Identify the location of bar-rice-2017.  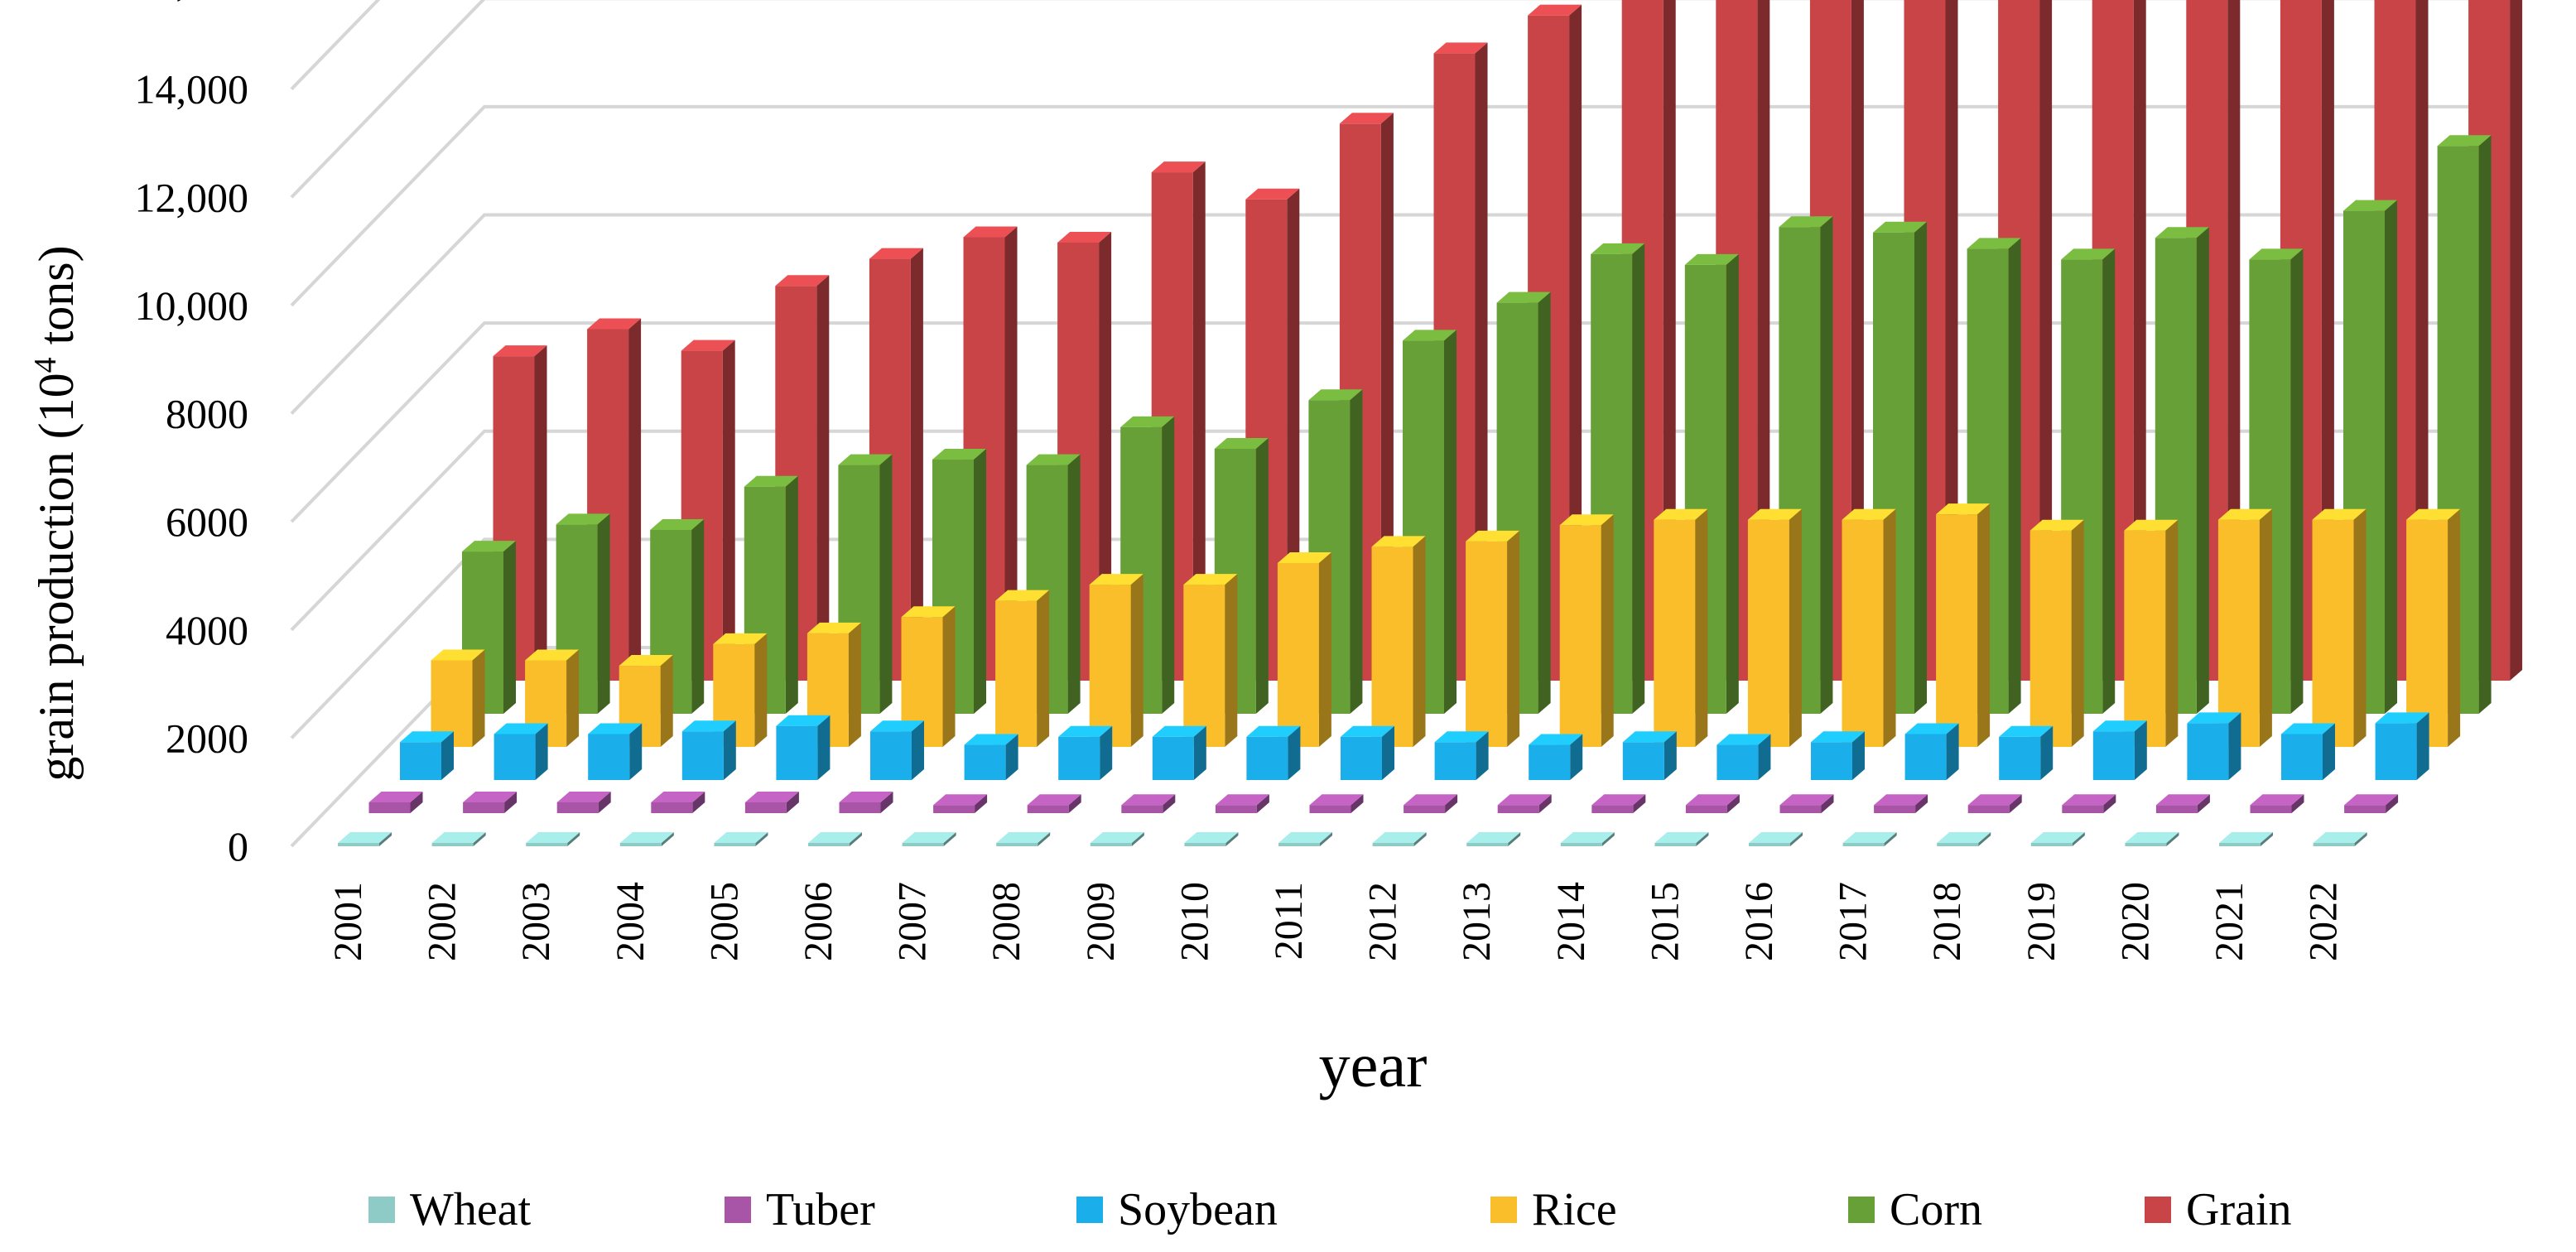
(1963, 625).